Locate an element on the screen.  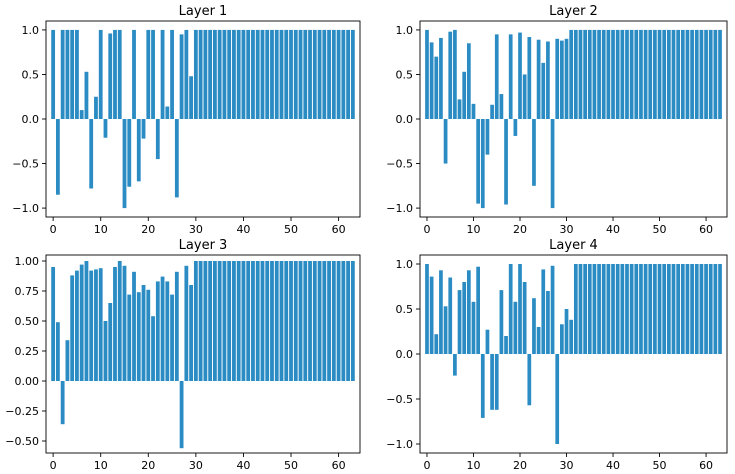
subplot-title: Layer 3 is located at coordinates (203, 245).